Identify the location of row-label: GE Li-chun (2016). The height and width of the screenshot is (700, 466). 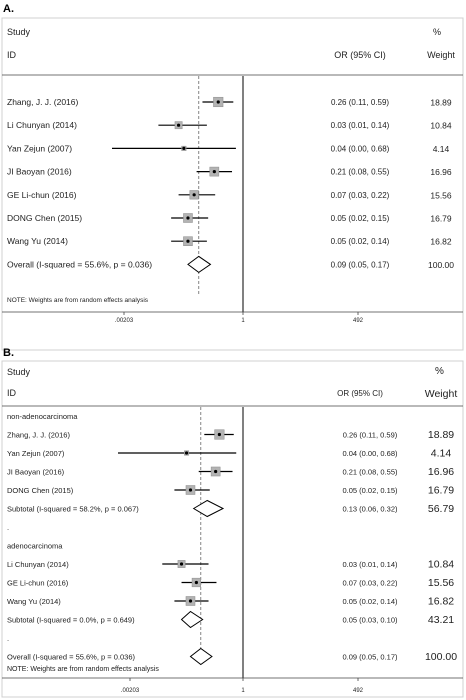
(38, 583).